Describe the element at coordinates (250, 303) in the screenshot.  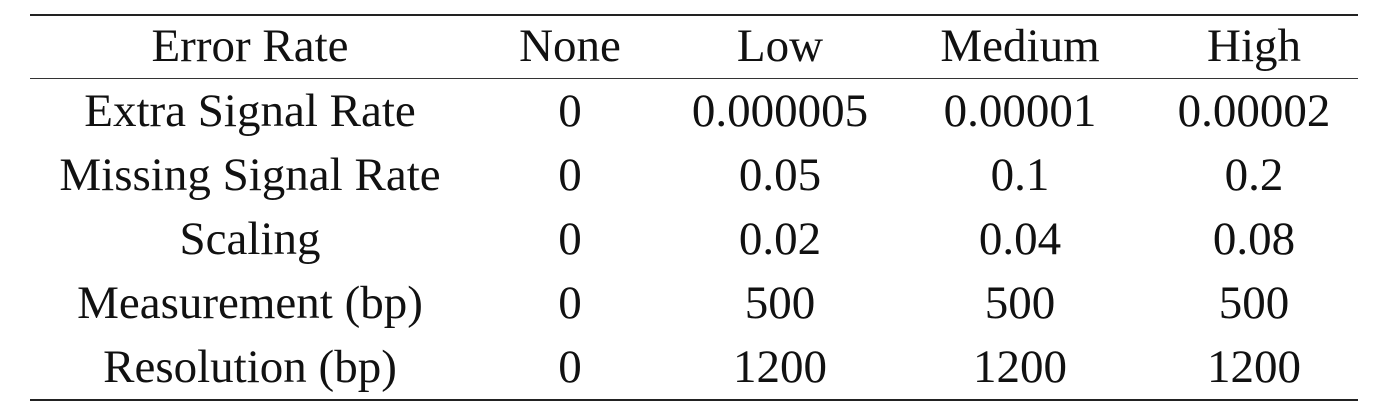
I see `row-label: Measurement (bp)` at that location.